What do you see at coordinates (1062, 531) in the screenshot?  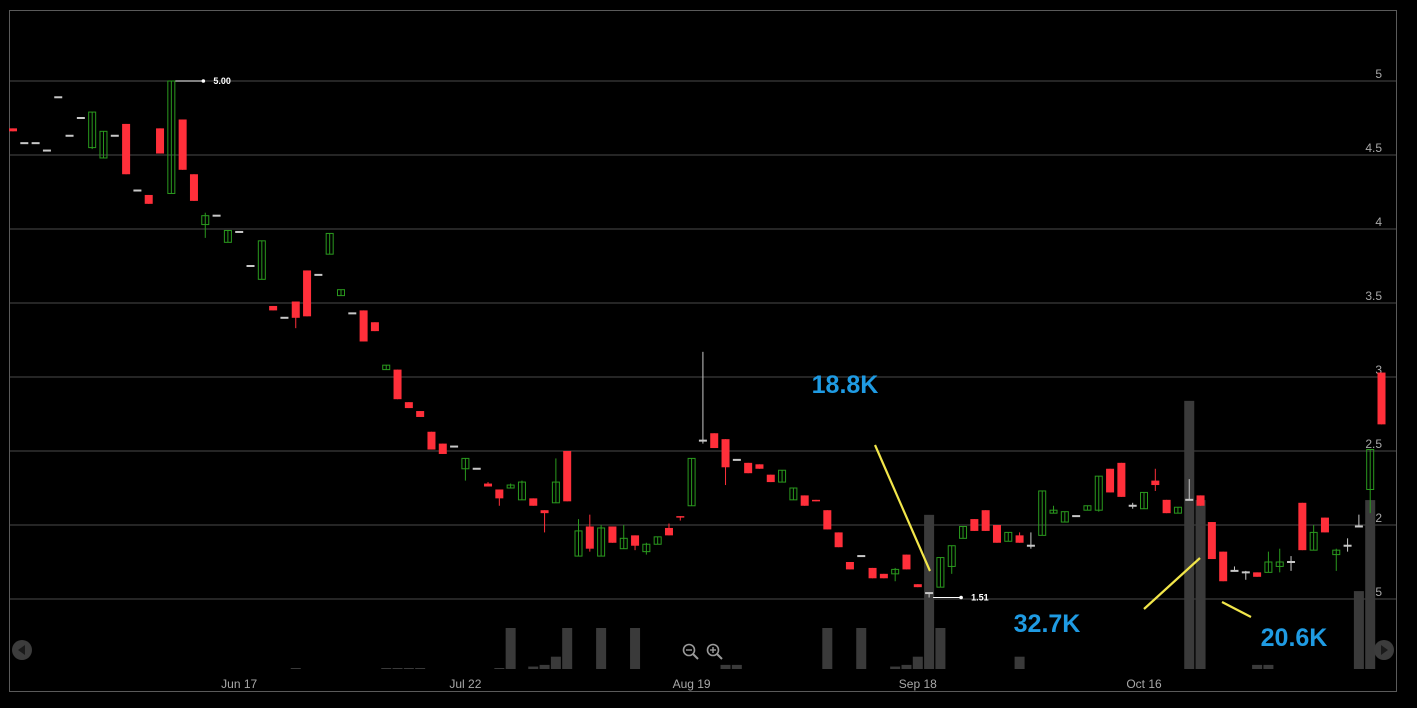 I see `annotation-arrows` at bounding box center [1062, 531].